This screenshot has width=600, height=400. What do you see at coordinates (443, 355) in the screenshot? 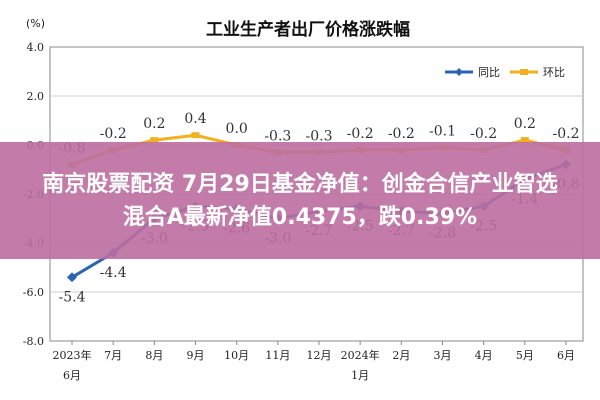
I see `x-tick-label: 3月` at bounding box center [443, 355].